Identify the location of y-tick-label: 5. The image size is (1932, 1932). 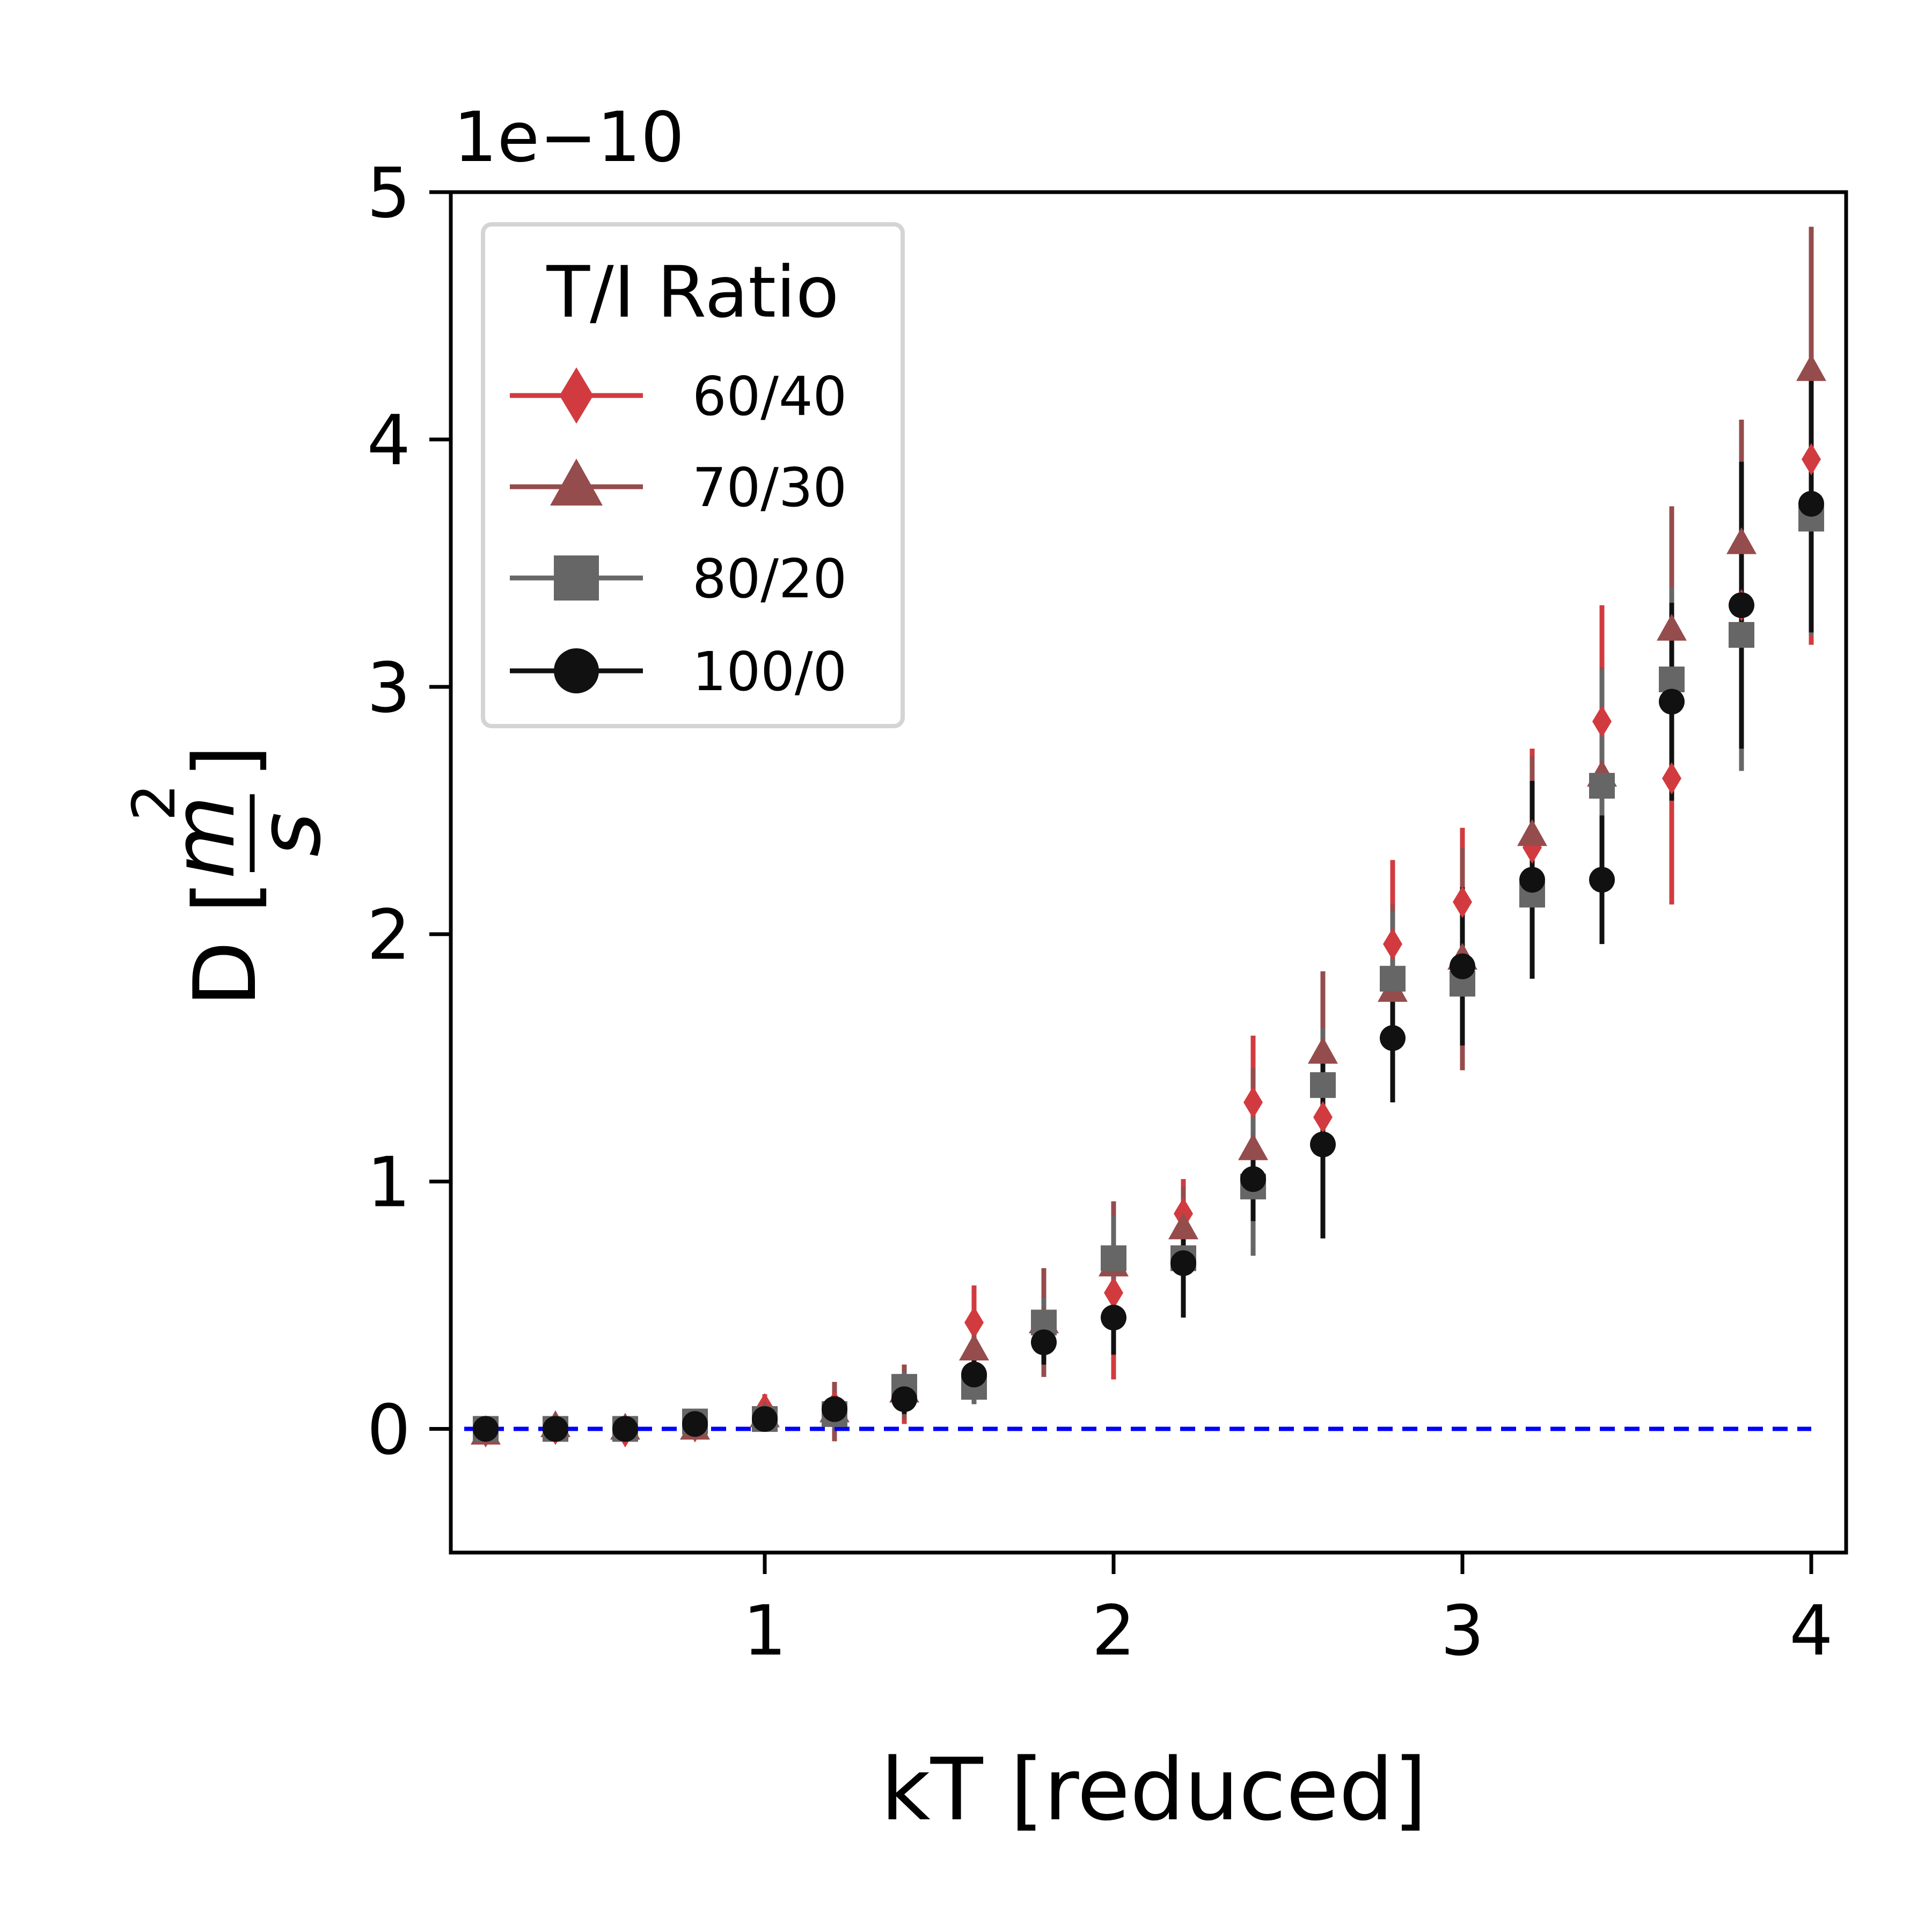
(389, 193).